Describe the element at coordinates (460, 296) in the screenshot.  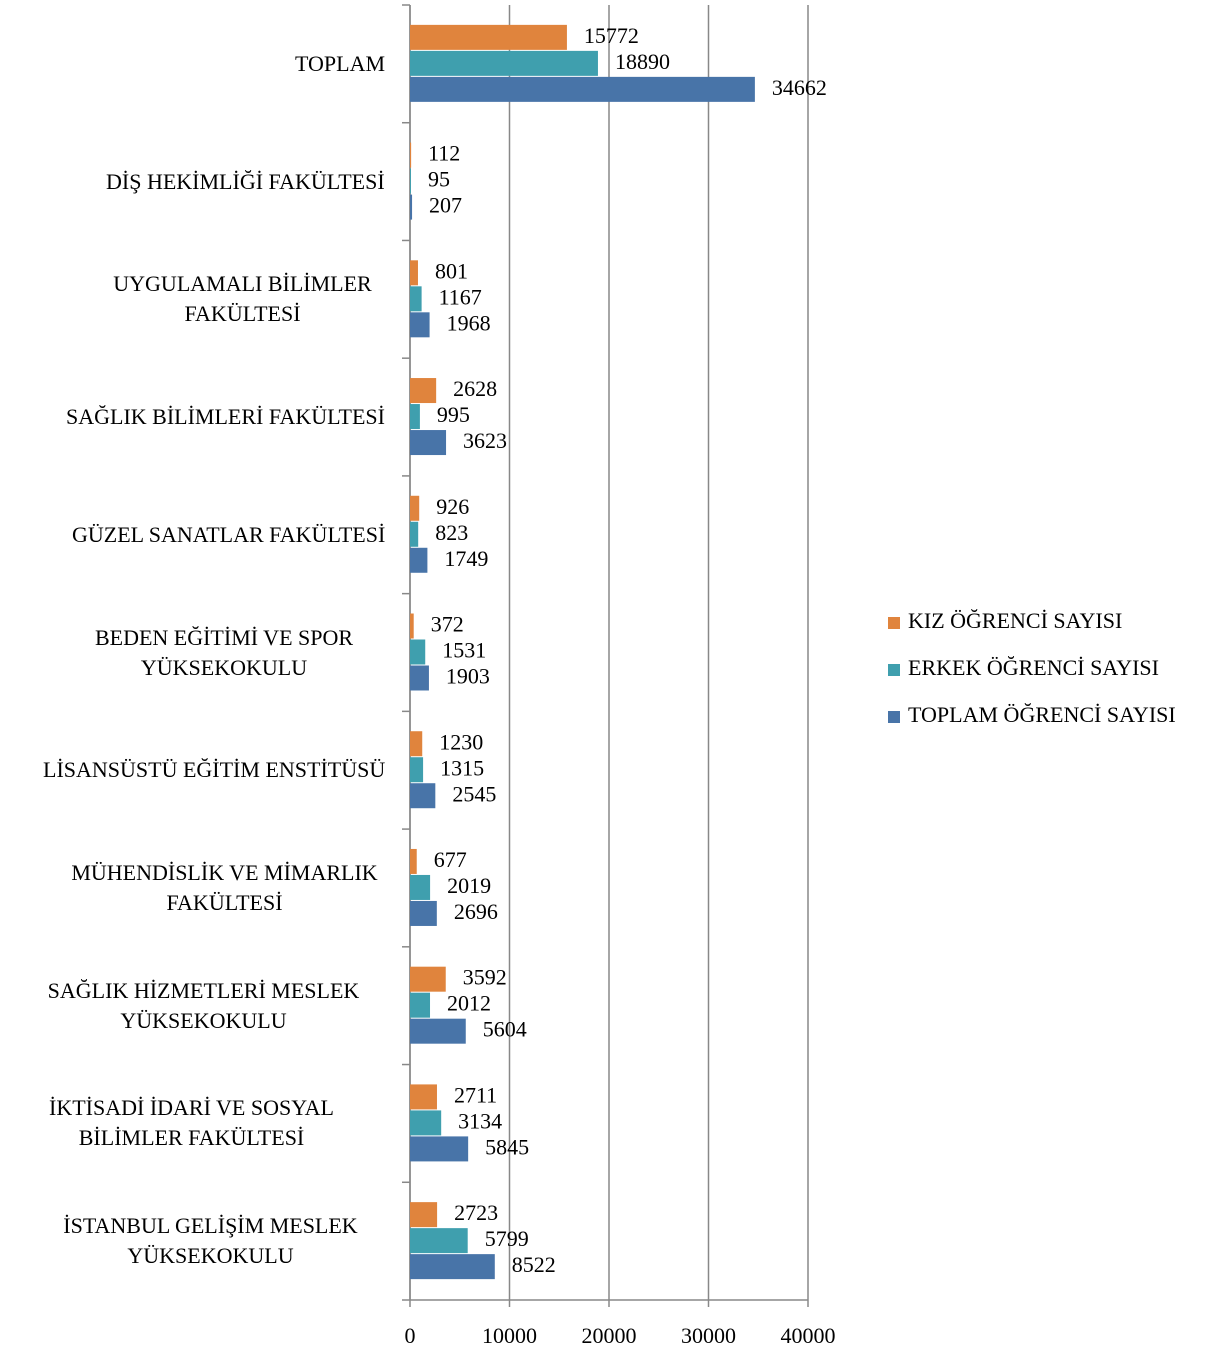
I see `data-label: 1167` at that location.